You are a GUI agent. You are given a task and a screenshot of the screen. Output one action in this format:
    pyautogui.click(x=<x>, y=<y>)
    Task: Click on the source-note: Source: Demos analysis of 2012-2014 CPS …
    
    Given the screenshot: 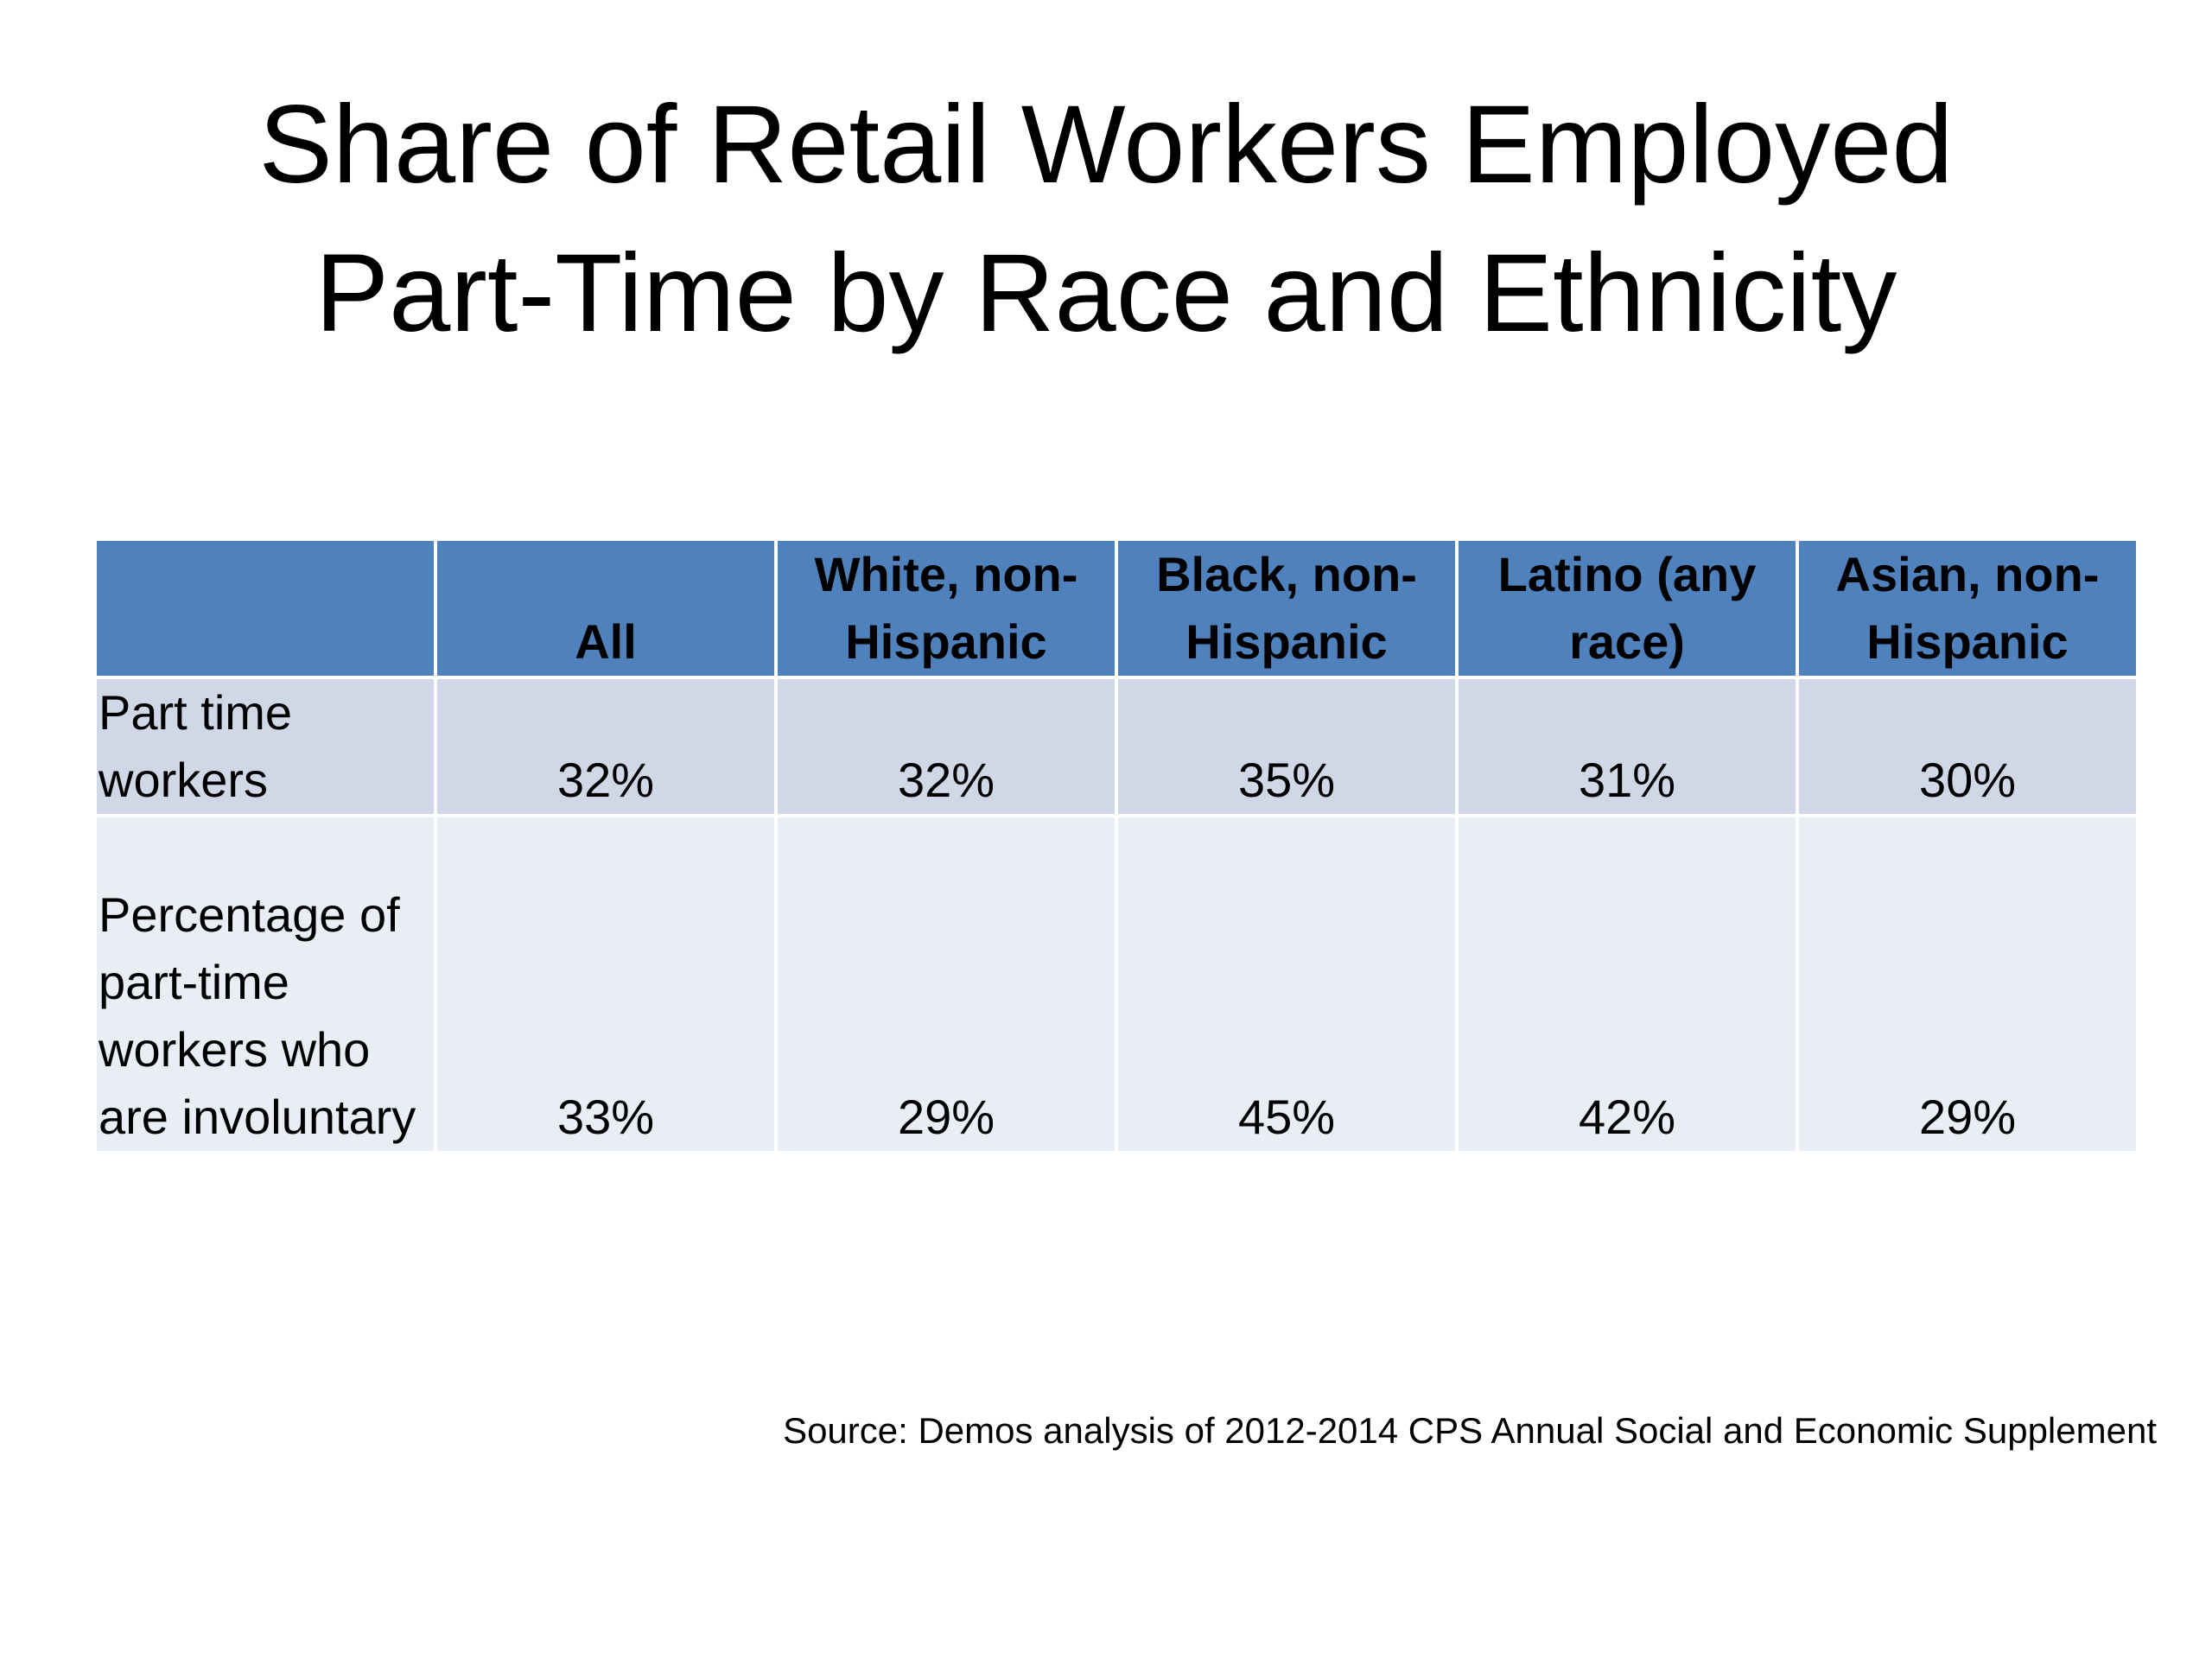 What is the action you would take?
    pyautogui.click(x=1470, y=1430)
    